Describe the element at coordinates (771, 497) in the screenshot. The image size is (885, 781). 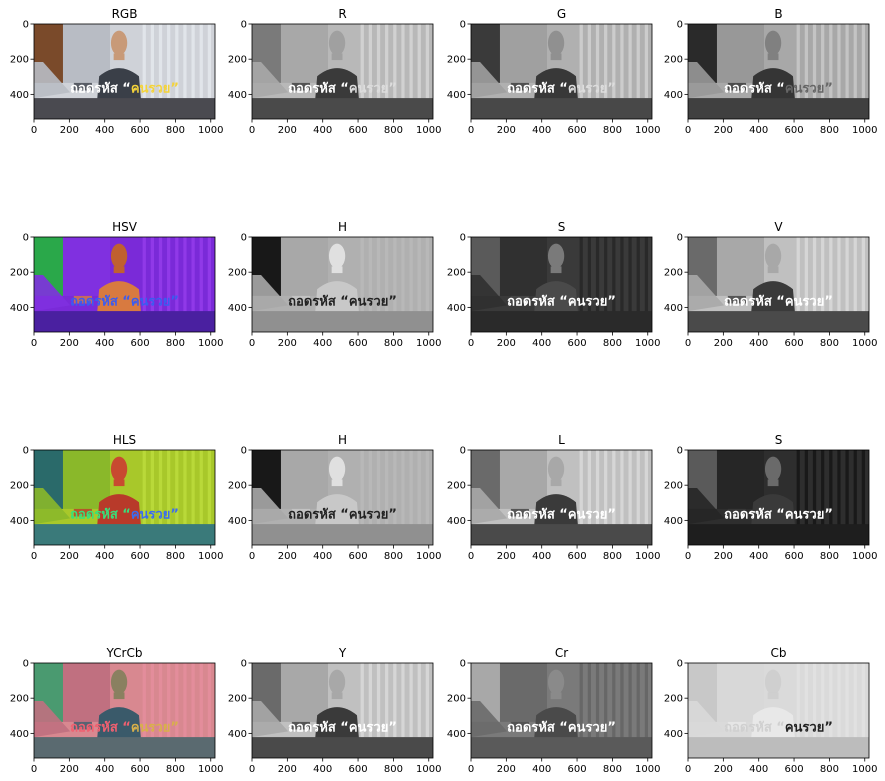
I see `image-panel: ถอดรหัส “คนรวย” S 0 200 400 600 800 1000 0 200 400` at that location.